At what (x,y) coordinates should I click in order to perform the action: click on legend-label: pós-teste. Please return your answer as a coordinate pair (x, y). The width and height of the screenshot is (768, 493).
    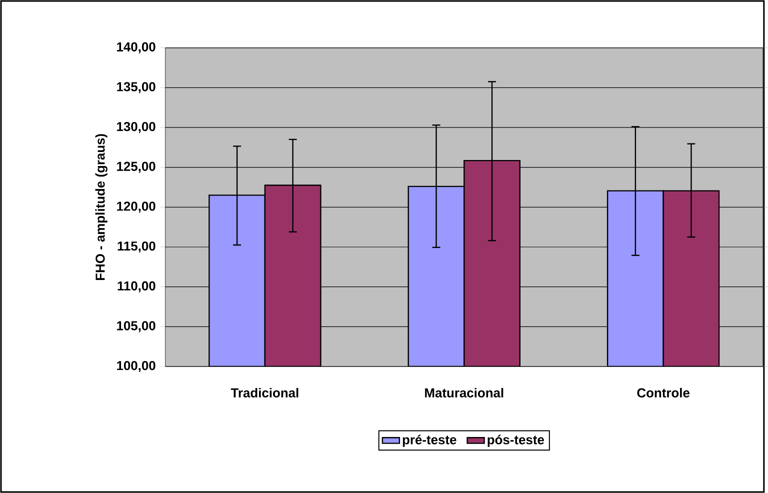
    Looking at the image, I should click on (516, 440).